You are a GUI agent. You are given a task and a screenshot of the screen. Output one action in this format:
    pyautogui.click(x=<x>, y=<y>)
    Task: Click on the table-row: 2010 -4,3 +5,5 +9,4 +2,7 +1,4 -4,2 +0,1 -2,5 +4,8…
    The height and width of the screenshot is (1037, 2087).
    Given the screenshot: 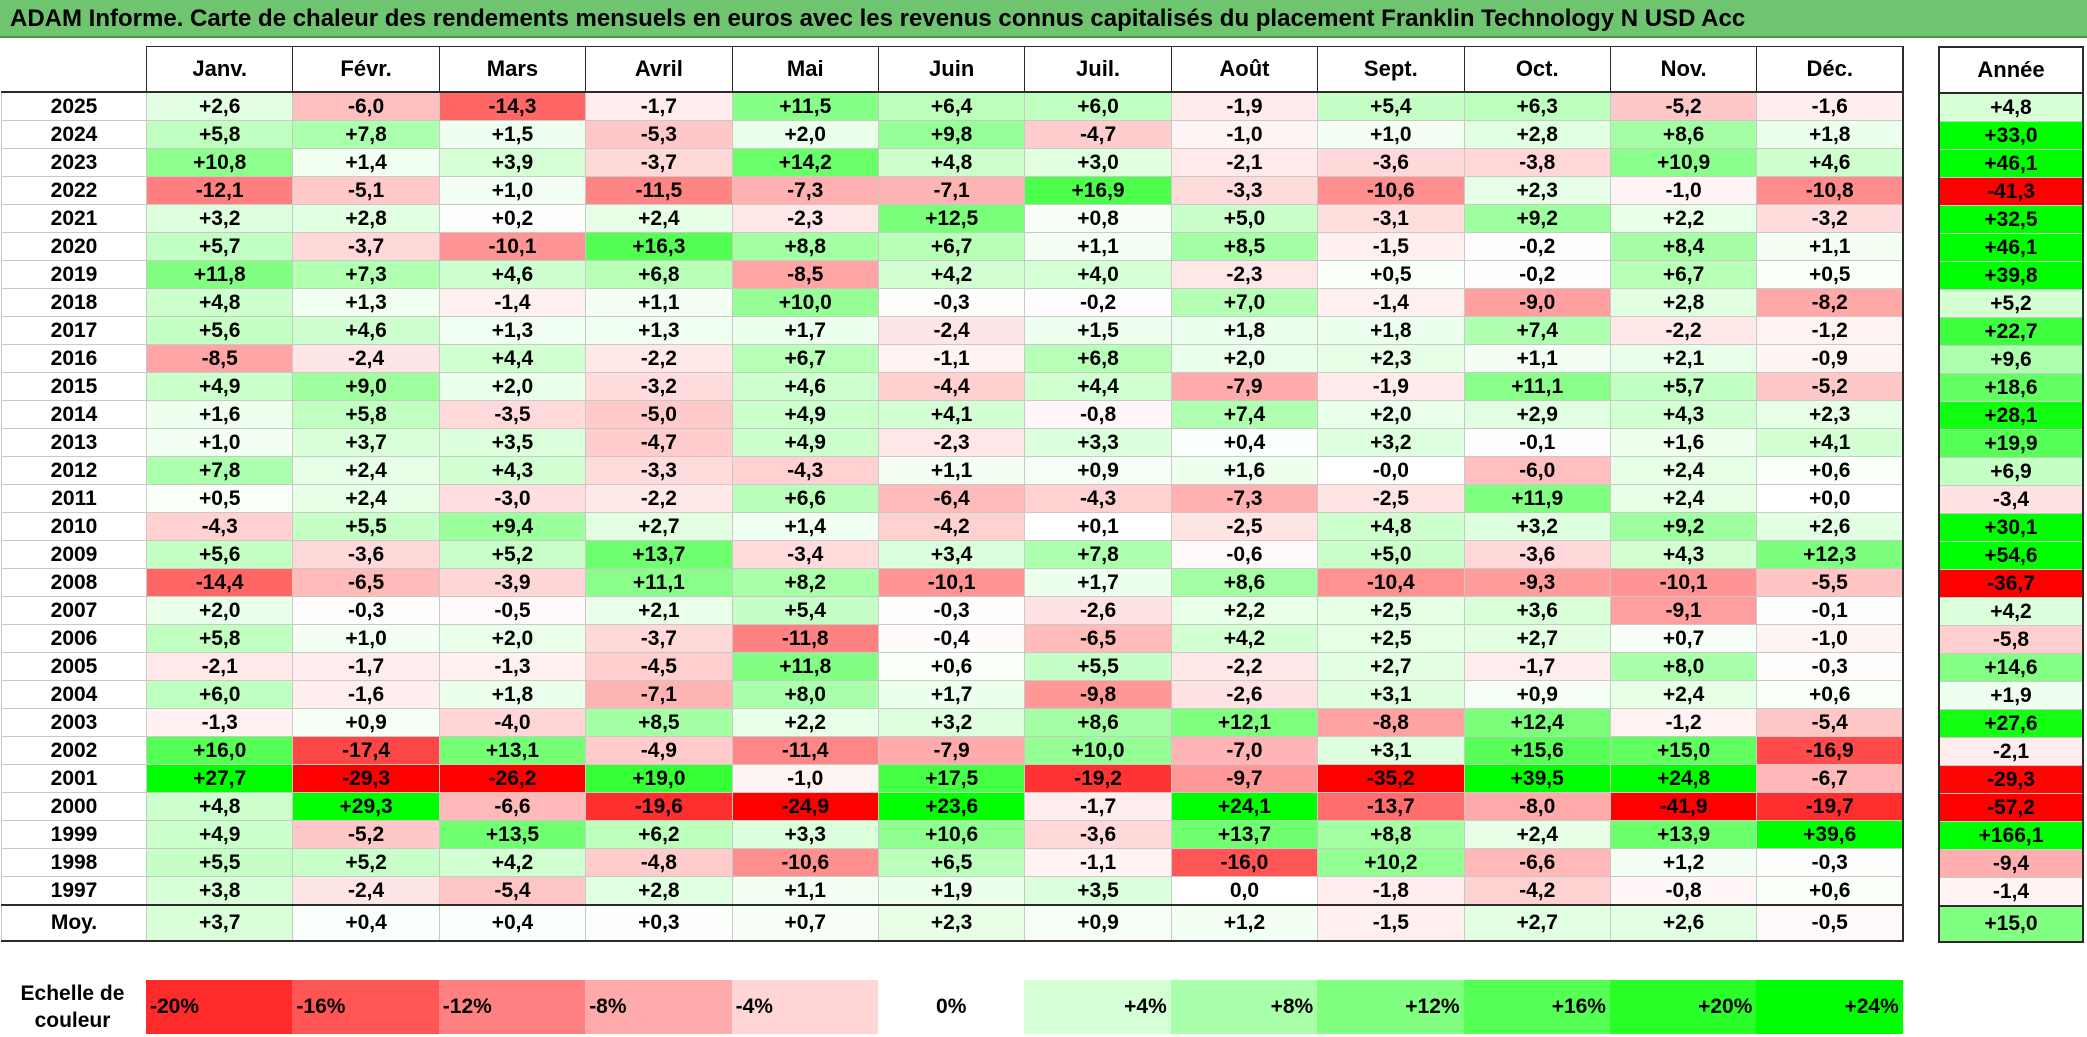 What is the action you would take?
    pyautogui.click(x=952, y=526)
    